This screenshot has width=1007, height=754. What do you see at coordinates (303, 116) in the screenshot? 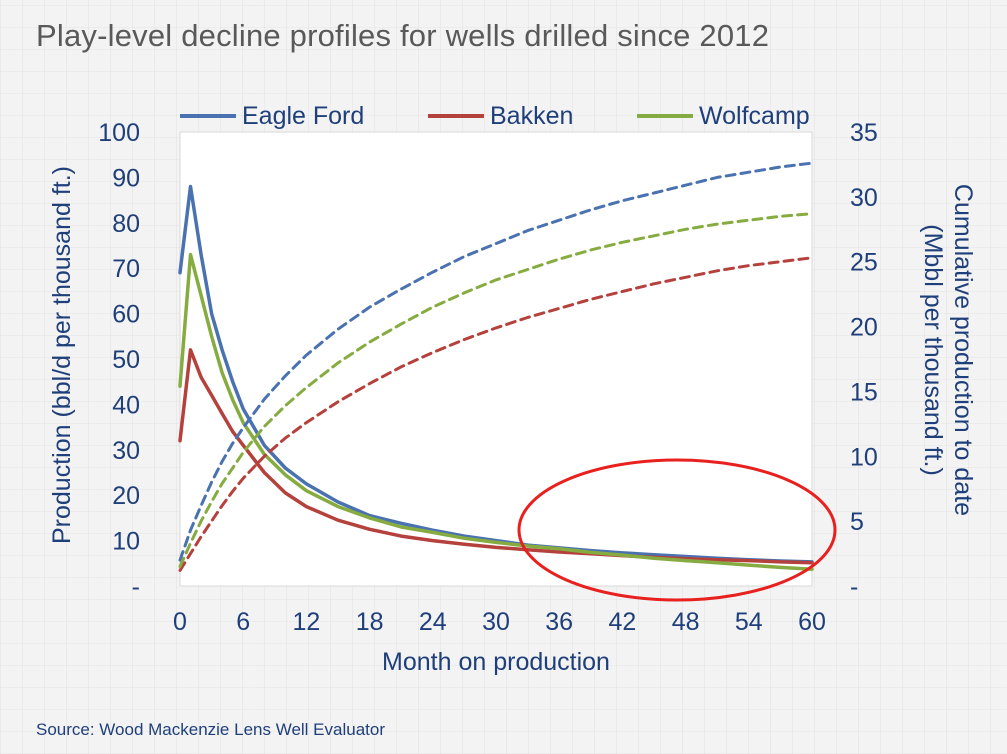
I see `legend-label: Eagle Ford` at bounding box center [303, 116].